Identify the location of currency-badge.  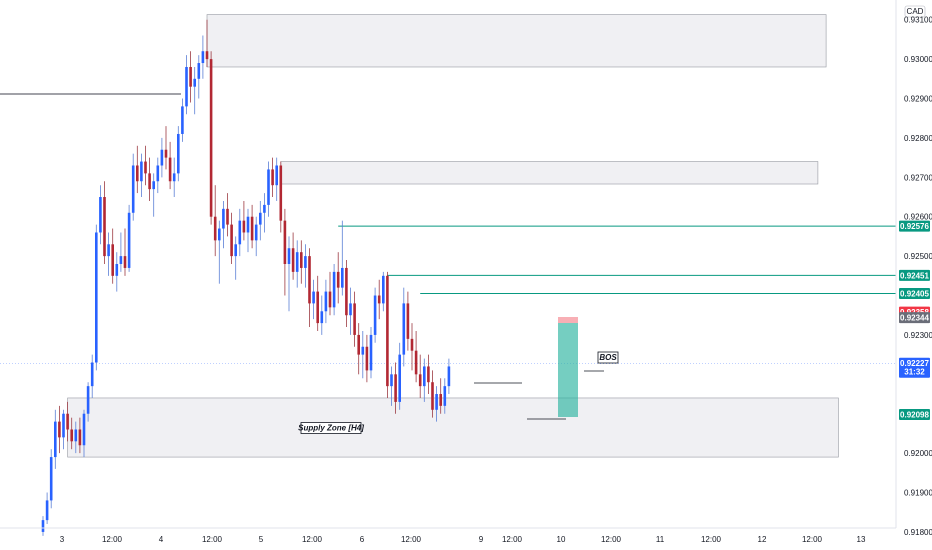
(915, 11).